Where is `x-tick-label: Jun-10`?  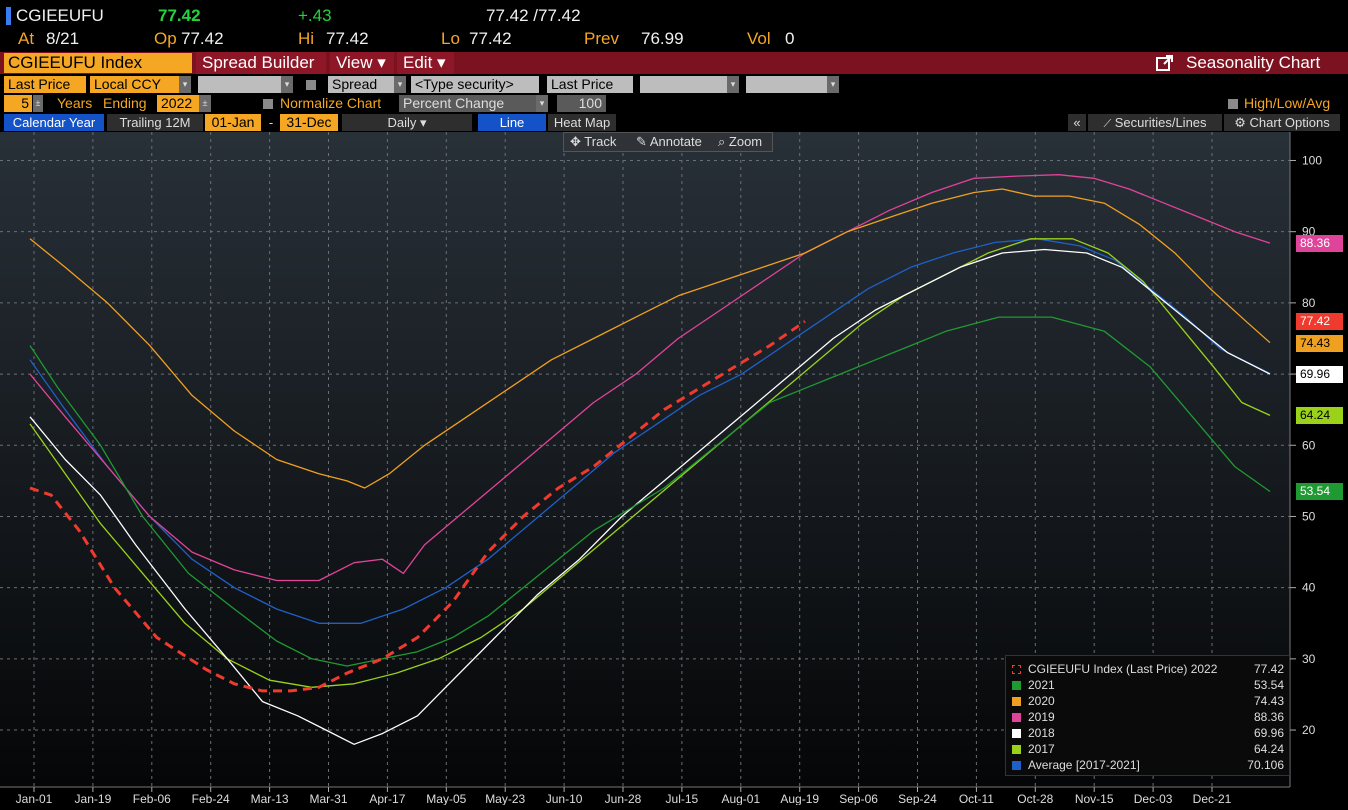 x-tick-label: Jun-10 is located at coordinates (564, 798).